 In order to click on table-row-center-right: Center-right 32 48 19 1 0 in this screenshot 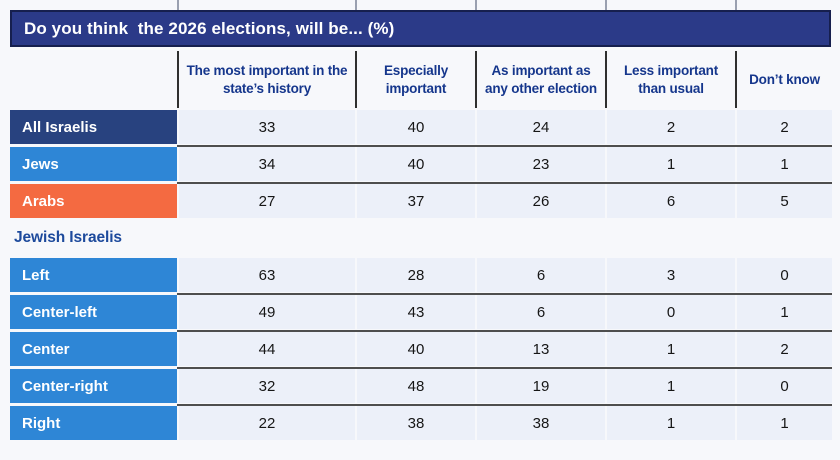, I will do `click(421, 387)`.